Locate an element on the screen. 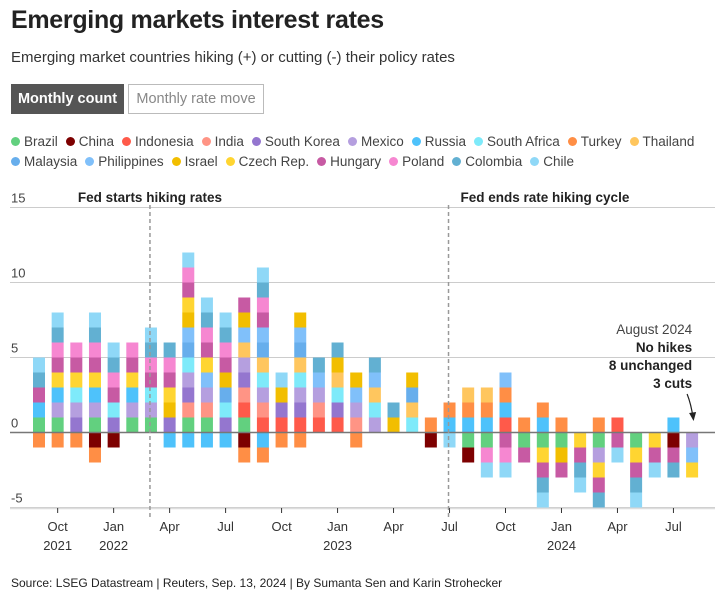  x-tick-label: Apr is located at coordinates (617, 526).